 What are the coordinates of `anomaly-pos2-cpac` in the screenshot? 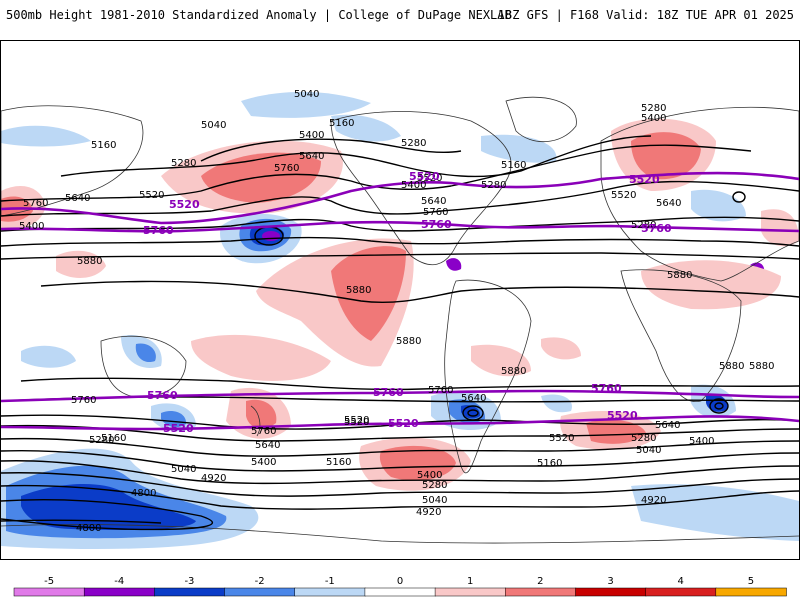 It's located at (368, 293).